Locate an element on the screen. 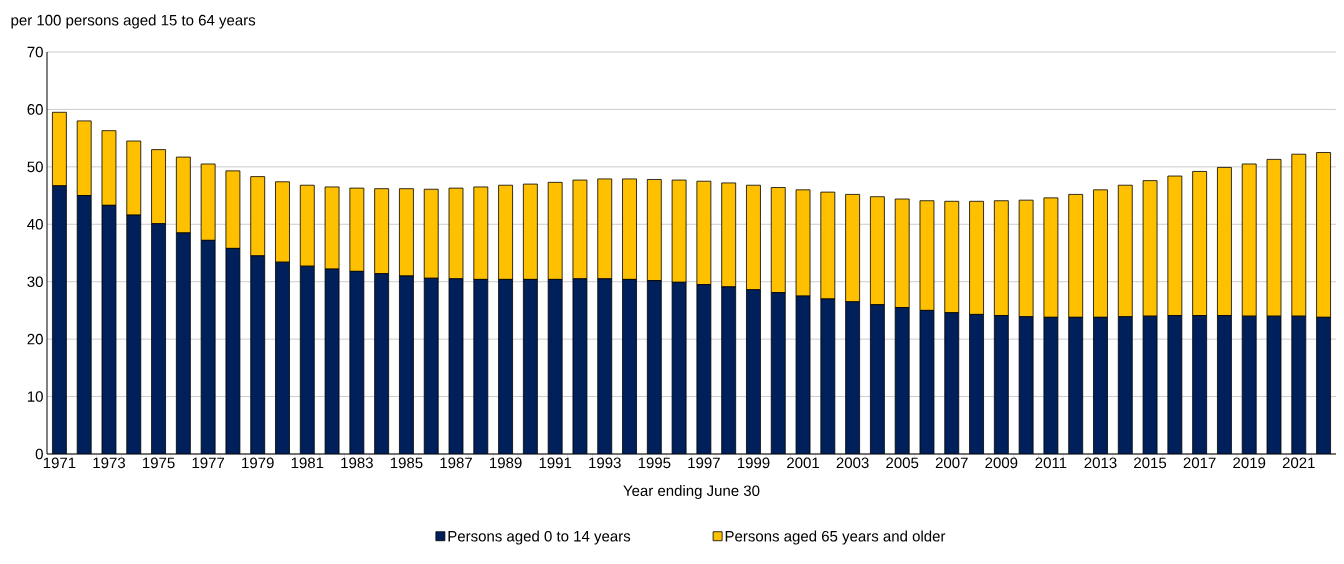  x-tick-label: 1981 is located at coordinates (307, 463).